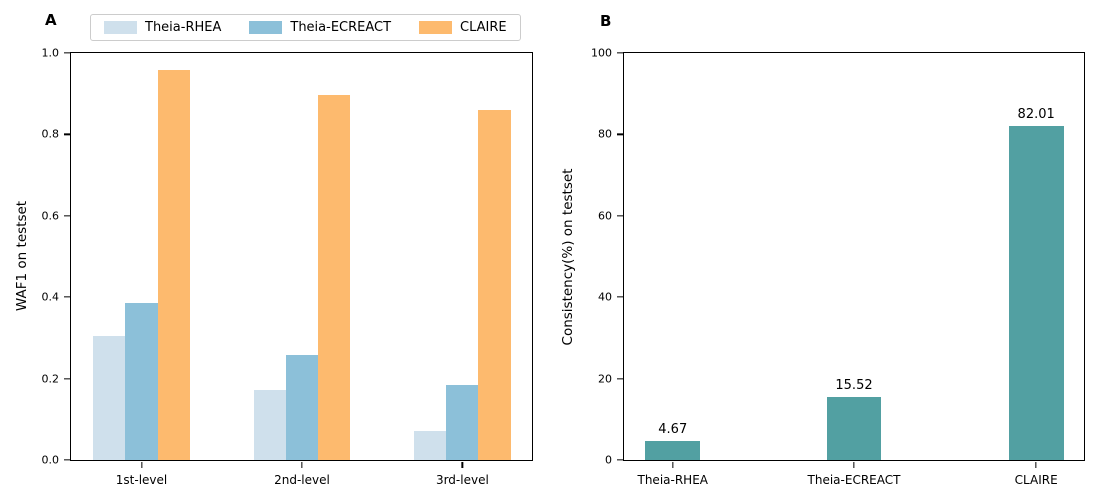 This screenshot has height=500, width=1100. What do you see at coordinates (605, 216) in the screenshot?
I see `y-tick-label: 60` at bounding box center [605, 216].